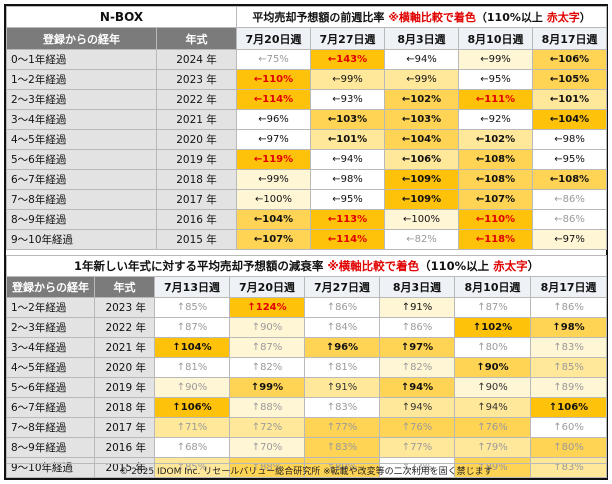  Describe the element at coordinates (348, 59) in the screenshot. I see `ratio-cell: ←143%` at that location.